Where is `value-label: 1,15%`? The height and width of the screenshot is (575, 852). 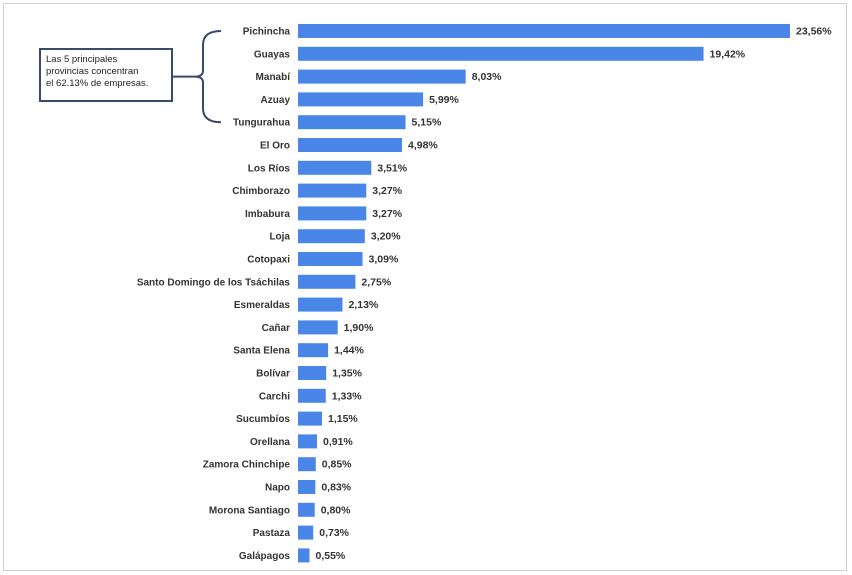 value-label: 1,15% is located at coordinates (343, 419).